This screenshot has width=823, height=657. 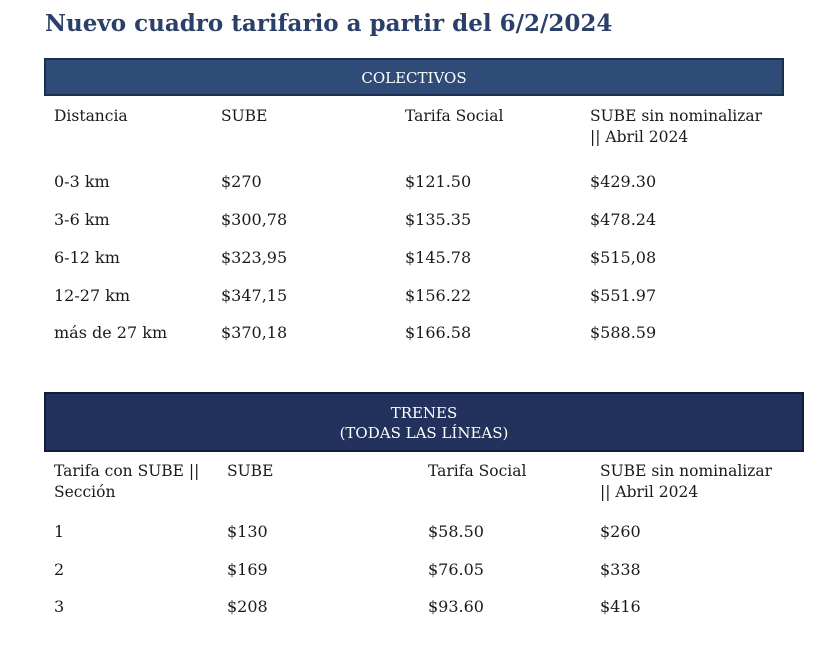 What do you see at coordinates (92, 295) in the screenshot?
I see `distance-cell: 12-27 km` at bounding box center [92, 295].